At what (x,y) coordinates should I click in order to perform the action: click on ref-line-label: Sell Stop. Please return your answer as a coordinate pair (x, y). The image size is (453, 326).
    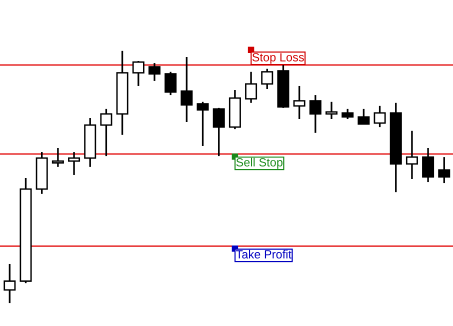
    Looking at the image, I should click on (259, 163).